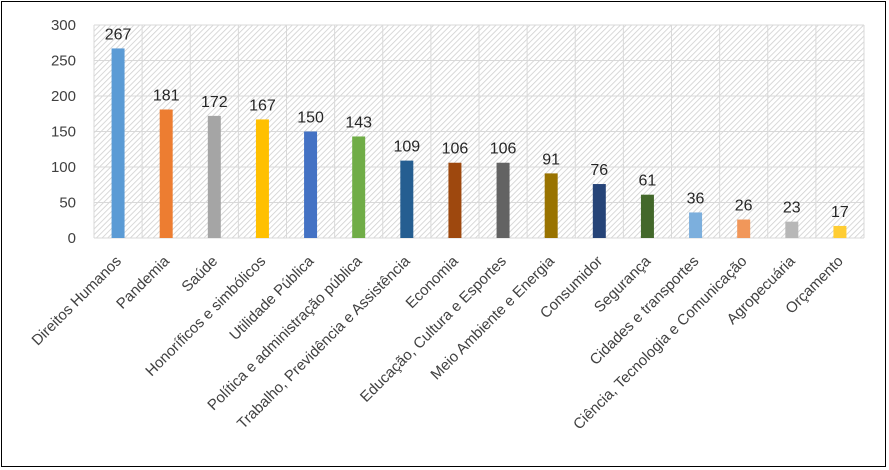 The width and height of the screenshot is (889, 470). What do you see at coordinates (67, 203) in the screenshot?
I see `y-tick-label: 50` at bounding box center [67, 203].